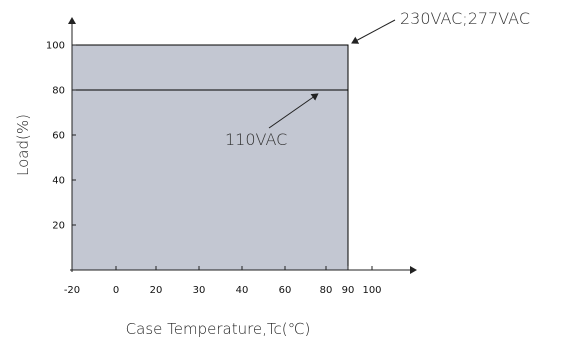  I want to click on x-tick-label: 60, so click(285, 290).